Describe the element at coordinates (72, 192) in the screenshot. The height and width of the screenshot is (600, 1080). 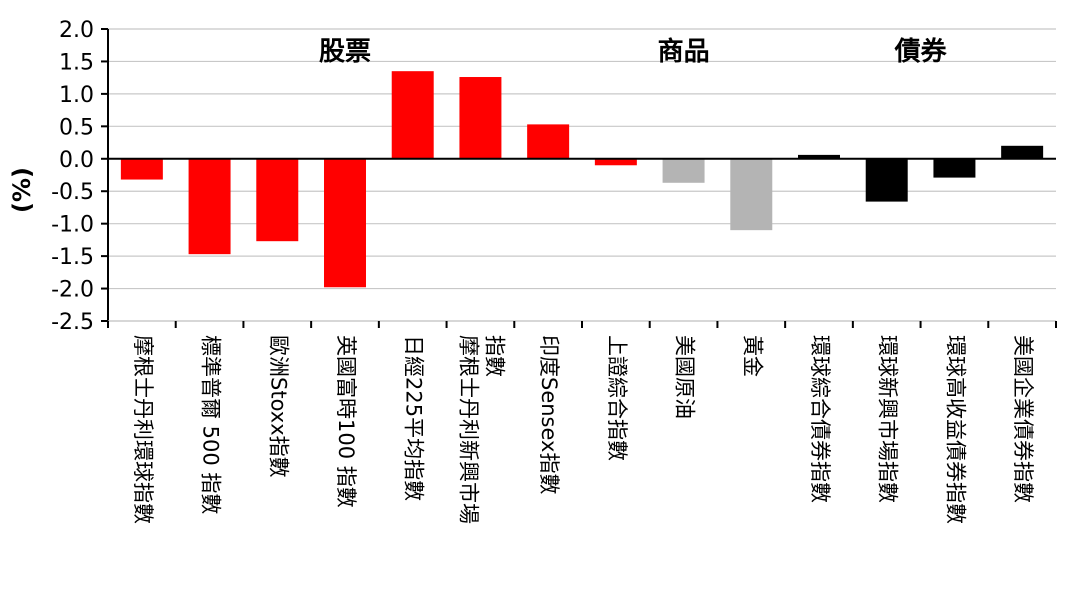
I see `y-tick-label: -0.5` at that location.